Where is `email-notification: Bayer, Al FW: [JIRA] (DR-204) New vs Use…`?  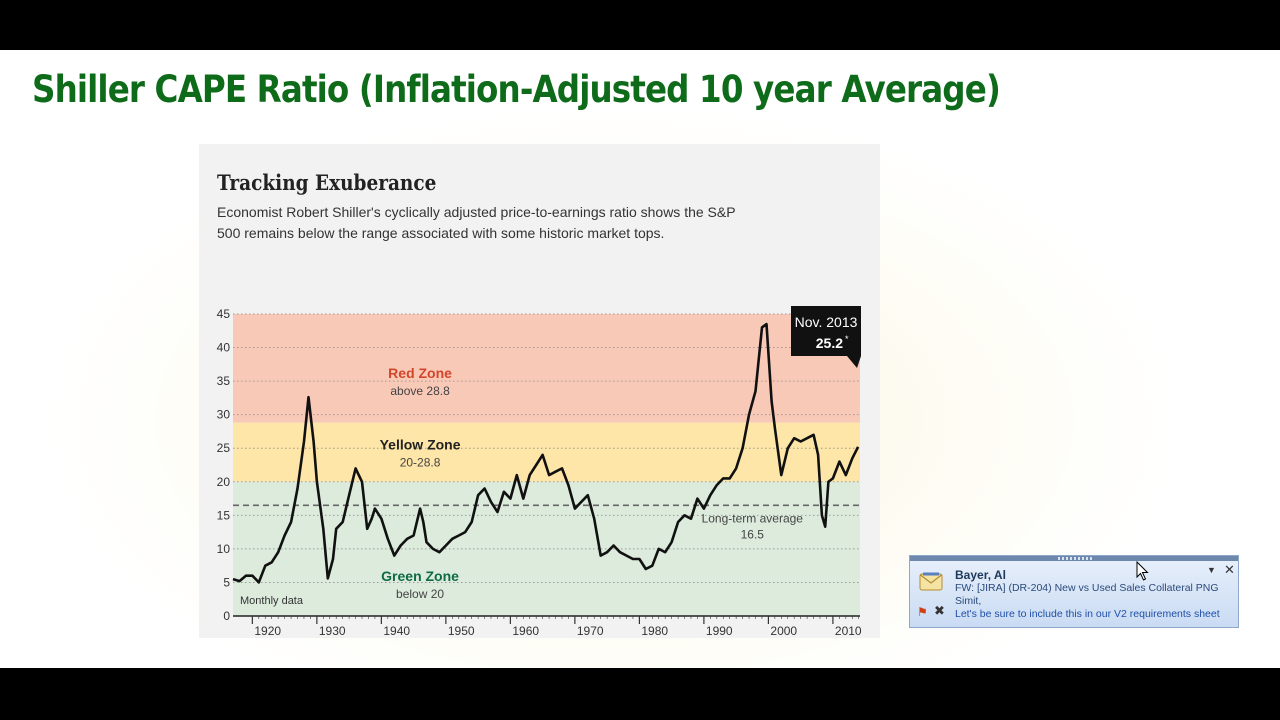 email-notification: Bayer, Al FW: [JIRA] (DR-204) New vs Use… is located at coordinates (1074, 591).